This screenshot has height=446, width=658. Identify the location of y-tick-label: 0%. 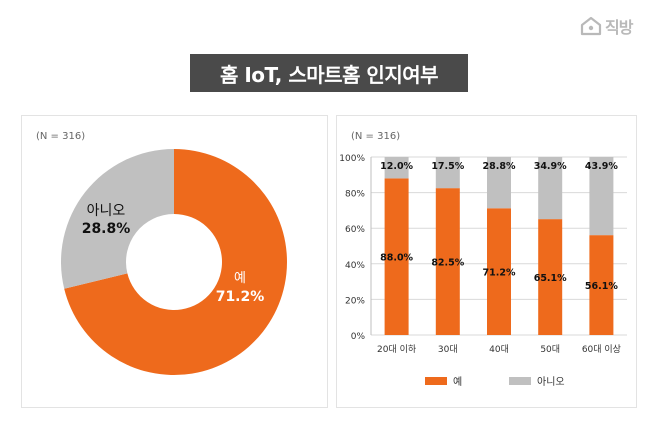
(358, 337).